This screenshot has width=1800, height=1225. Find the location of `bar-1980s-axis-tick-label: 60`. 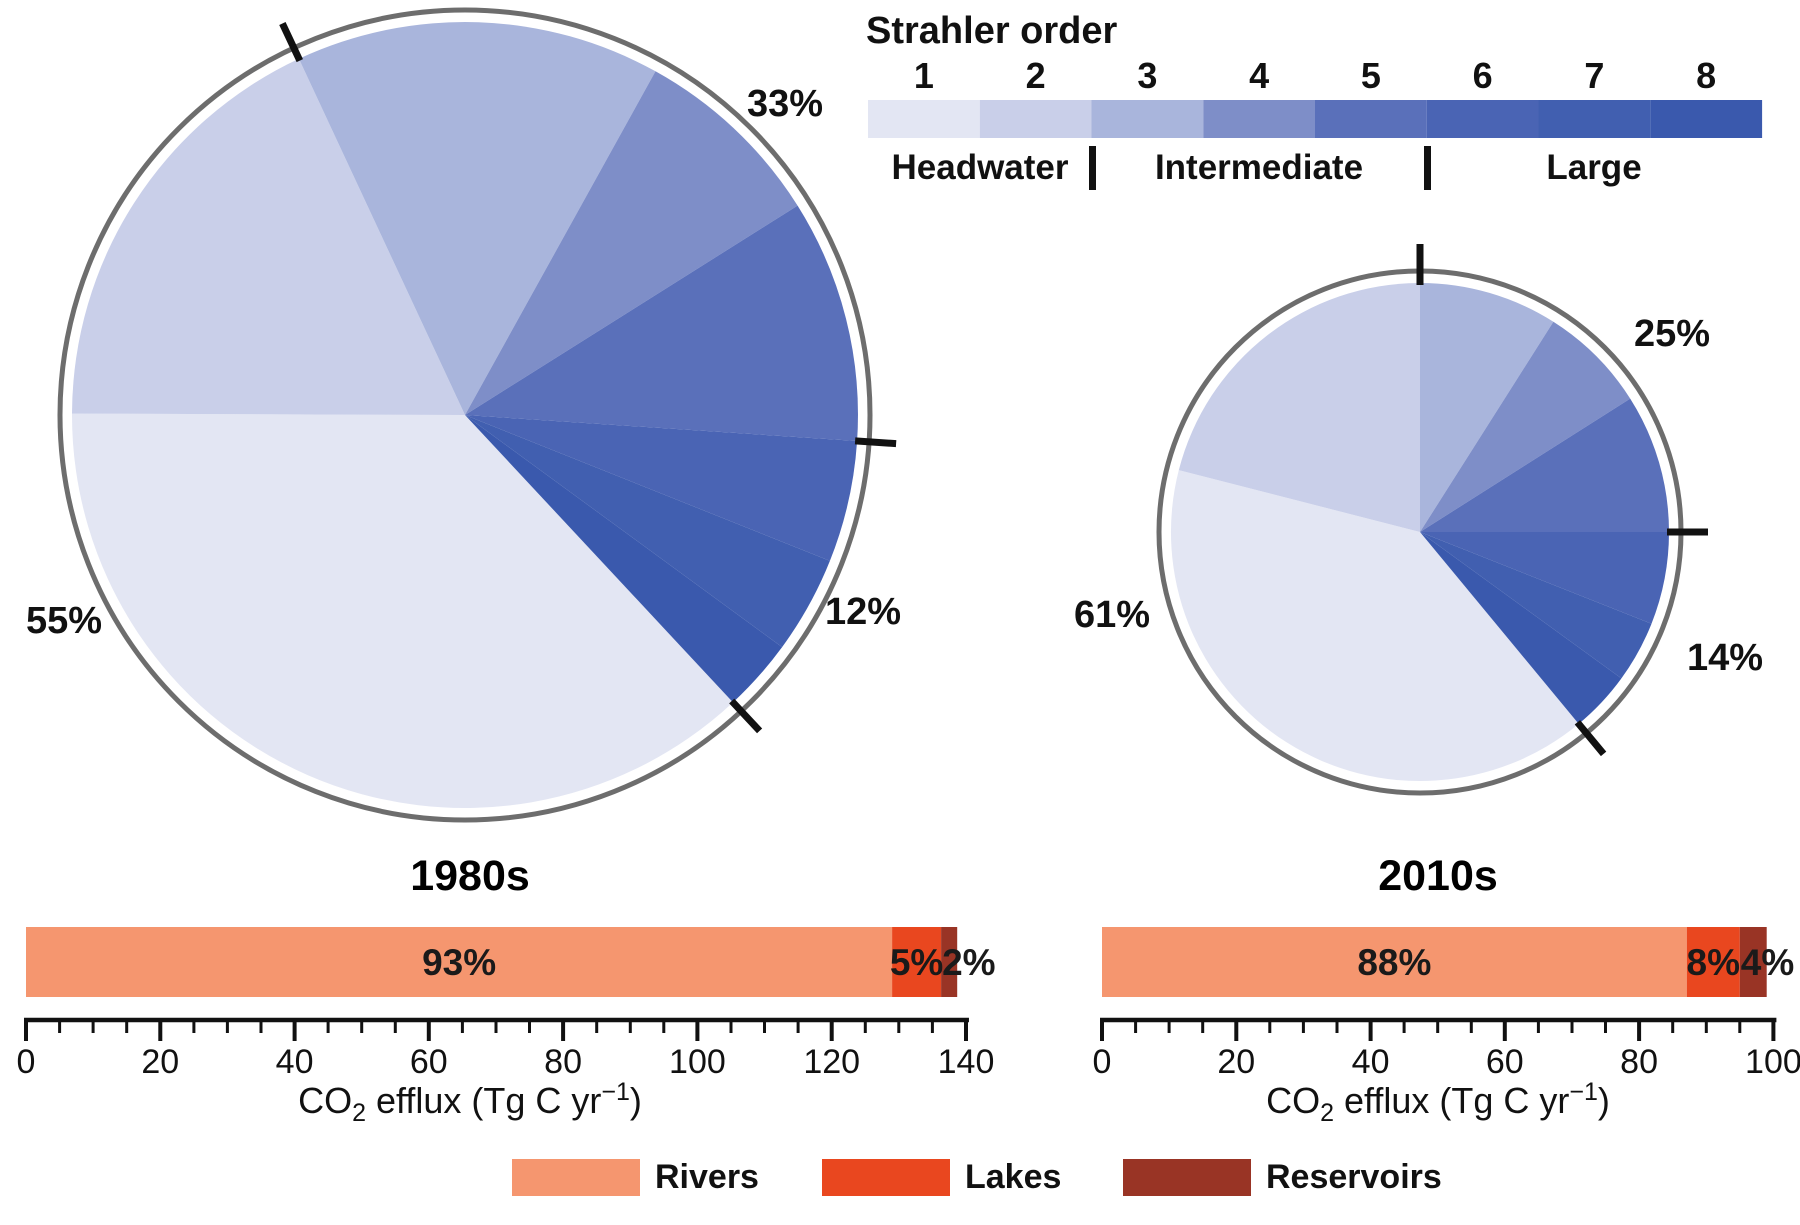

bar-1980s-axis-tick-label: 60 is located at coordinates (429, 1062).